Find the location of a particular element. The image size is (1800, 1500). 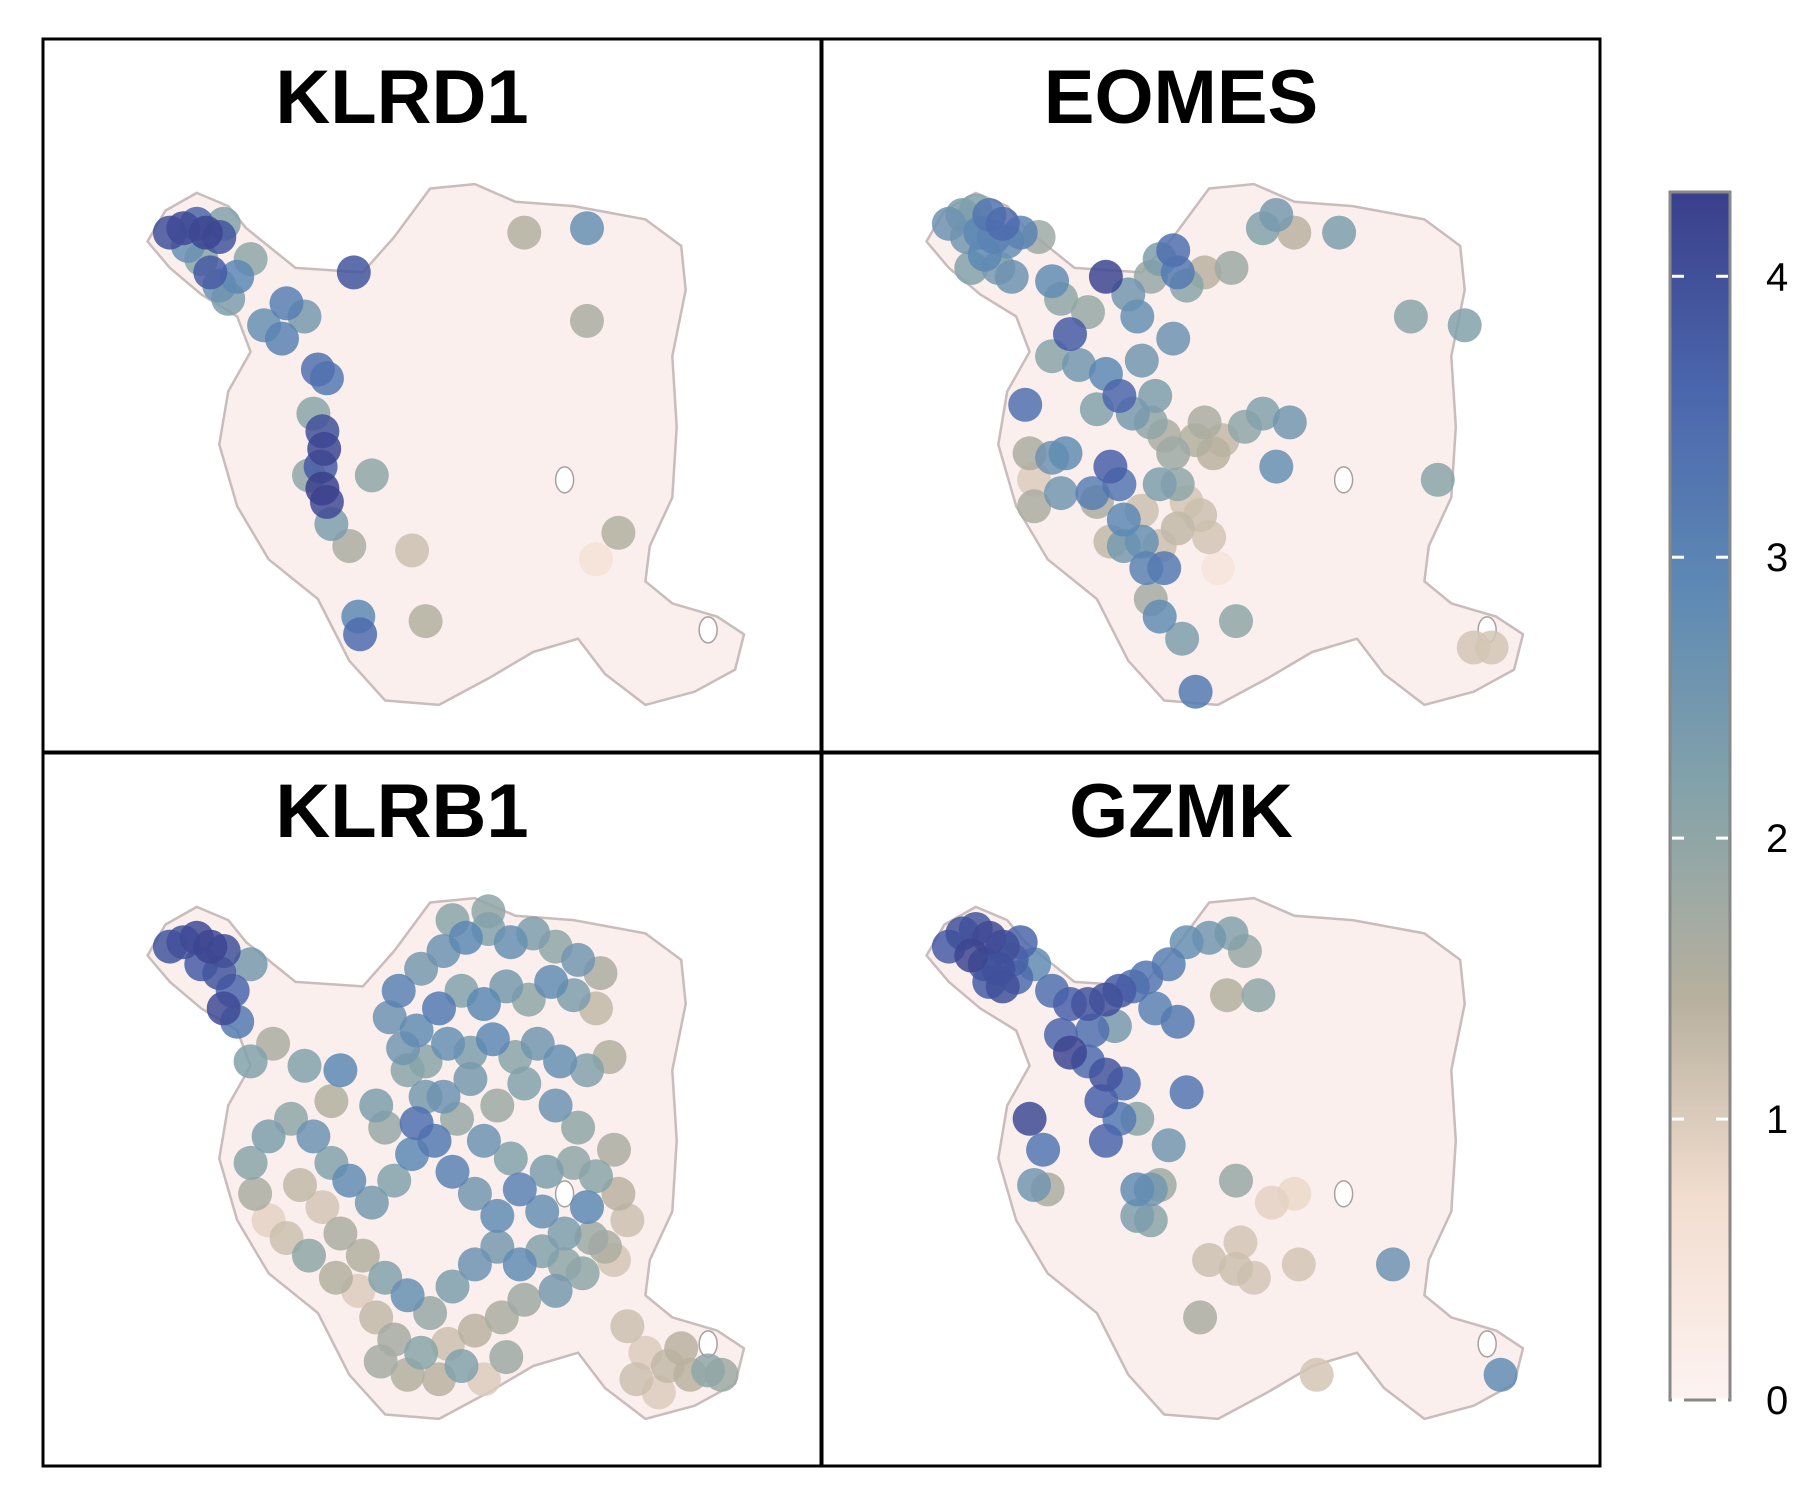

panel-title: KLRB1 is located at coordinates (401, 811).